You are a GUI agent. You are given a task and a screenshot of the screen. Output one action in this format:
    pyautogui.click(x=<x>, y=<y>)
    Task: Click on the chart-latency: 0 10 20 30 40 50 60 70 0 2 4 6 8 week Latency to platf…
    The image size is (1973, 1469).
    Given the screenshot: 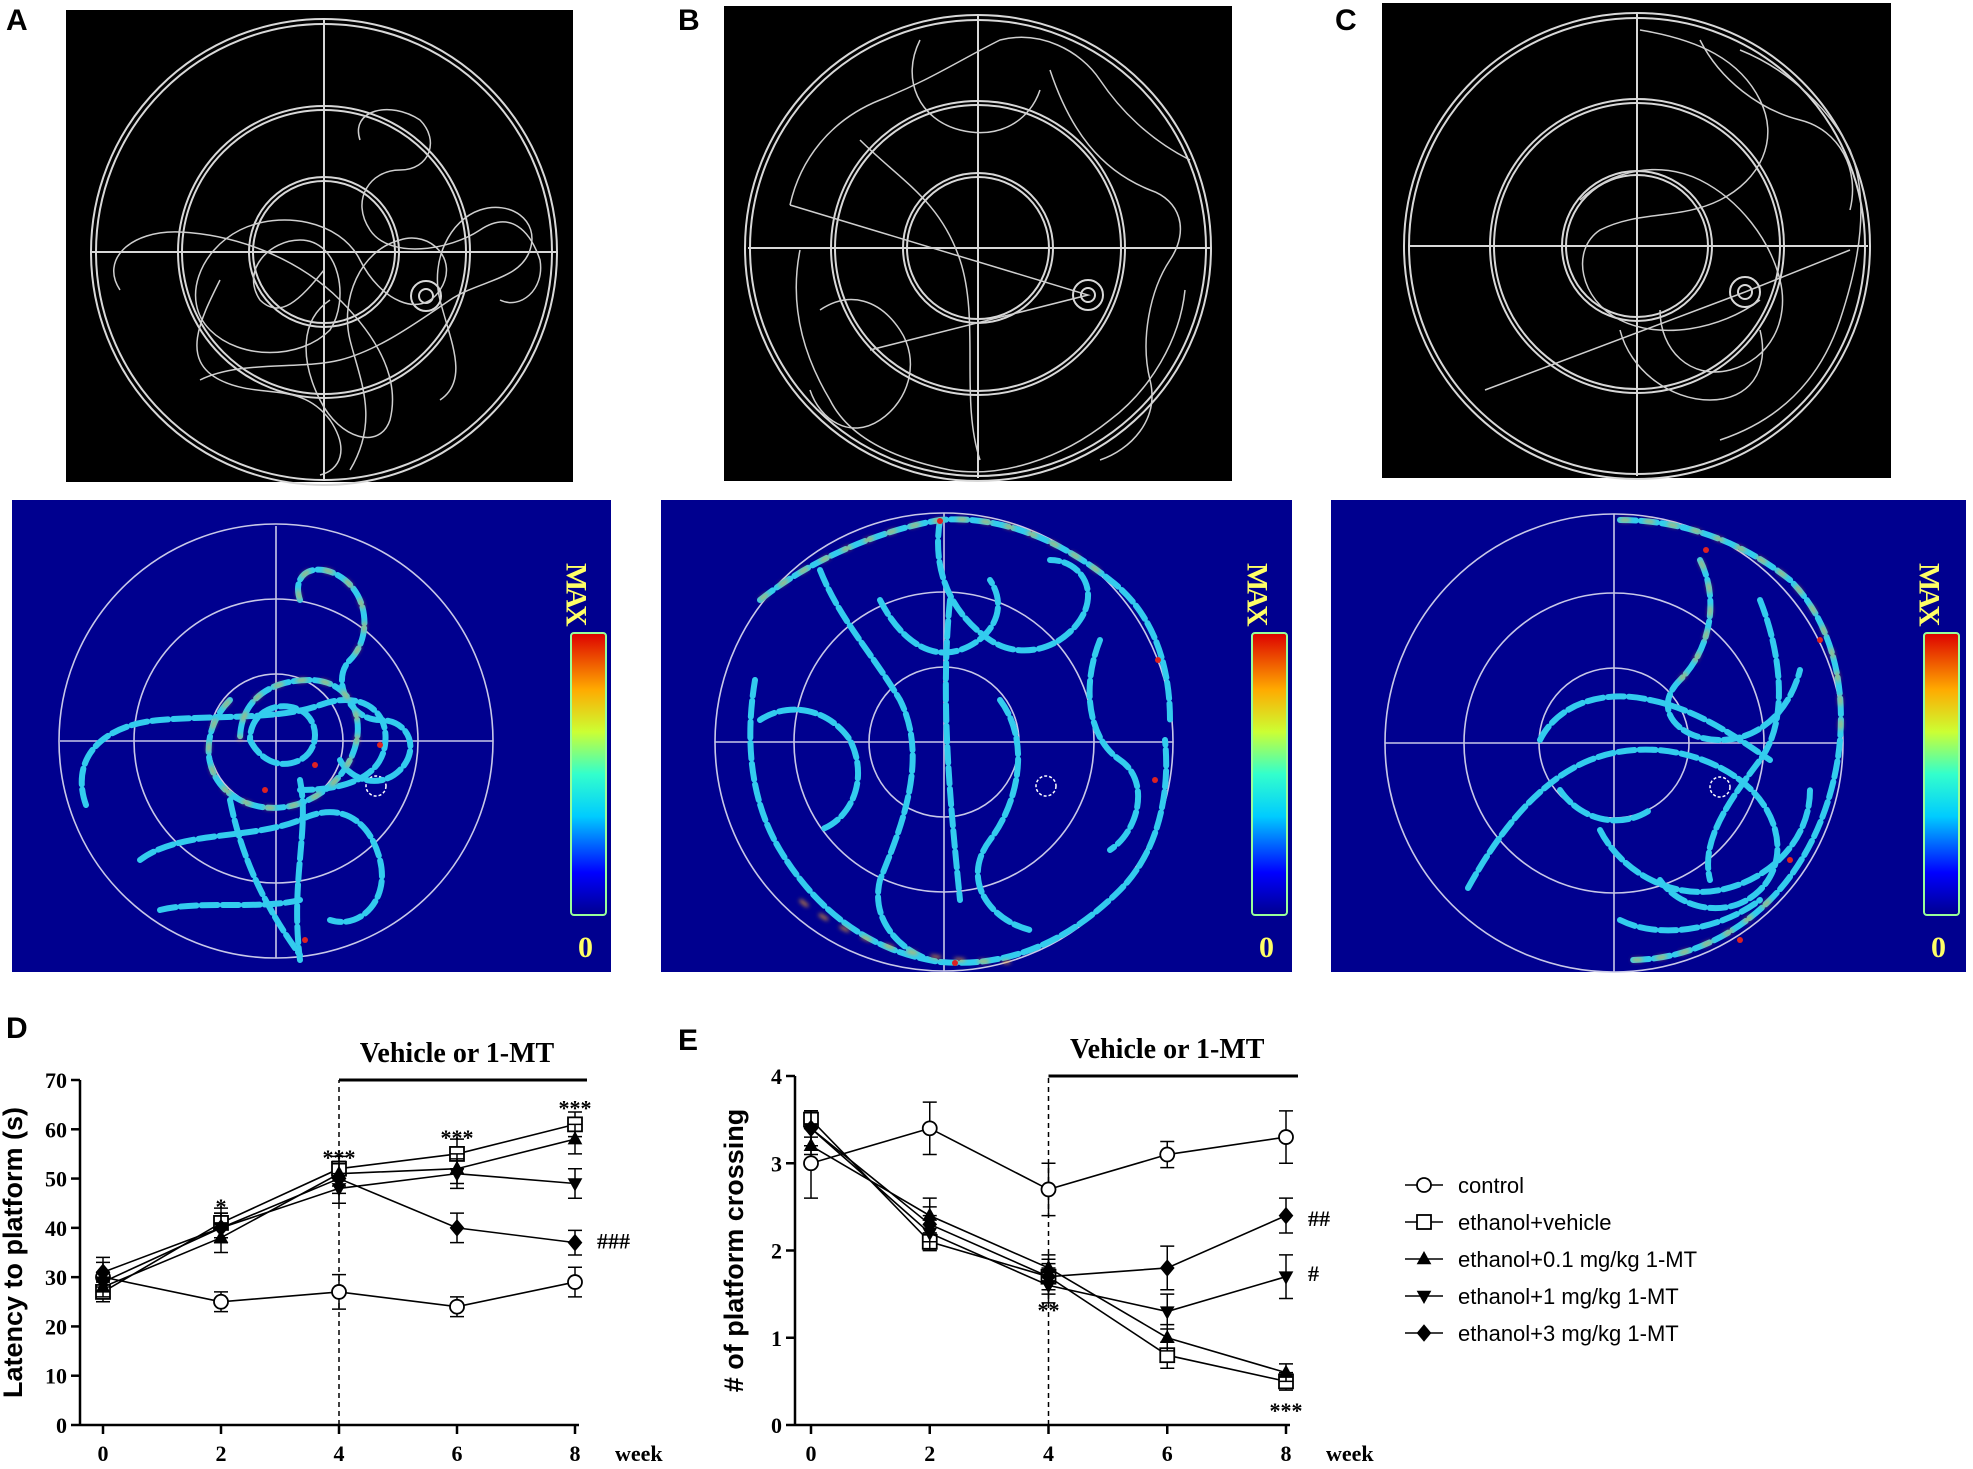 What is the action you would take?
    pyautogui.click(x=331, y=1252)
    